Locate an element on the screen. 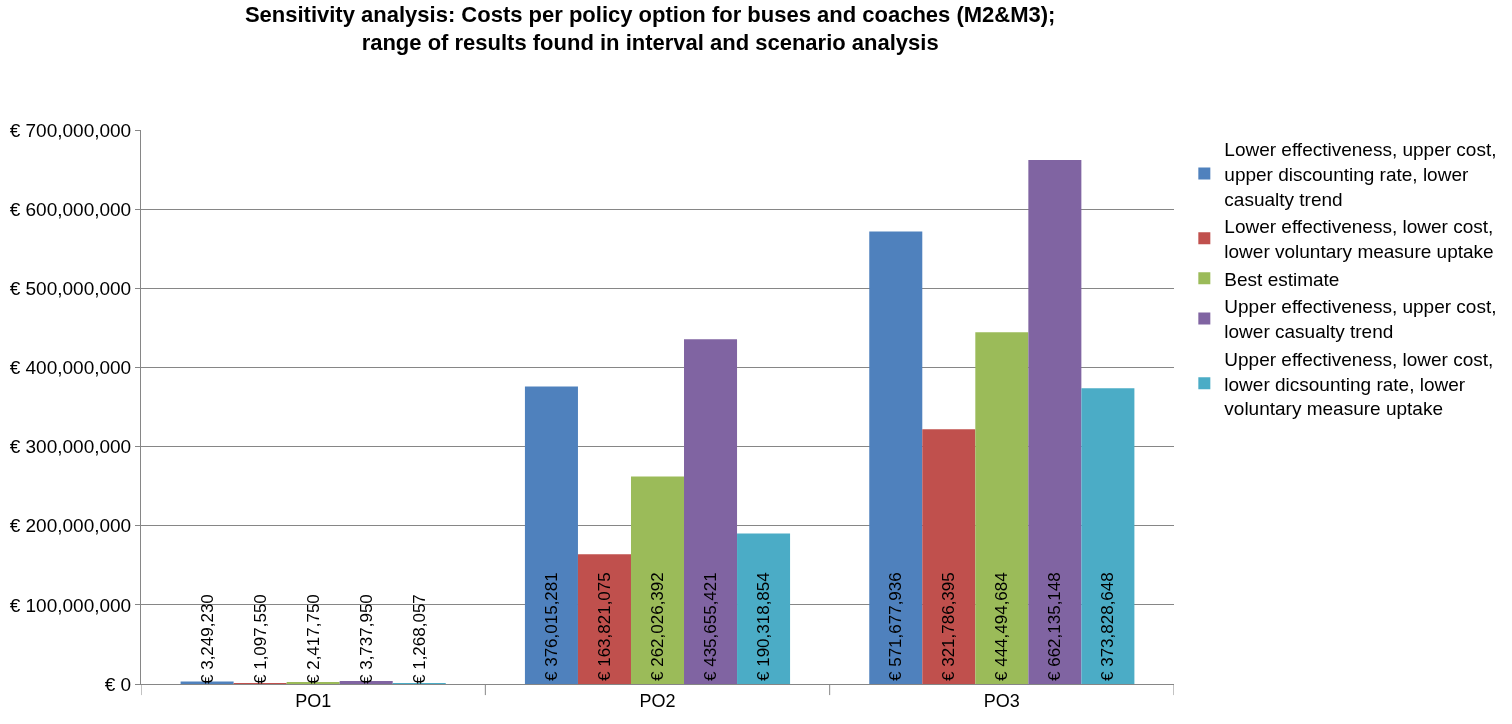  data-label: € 1,268,057 is located at coordinates (419, 639).